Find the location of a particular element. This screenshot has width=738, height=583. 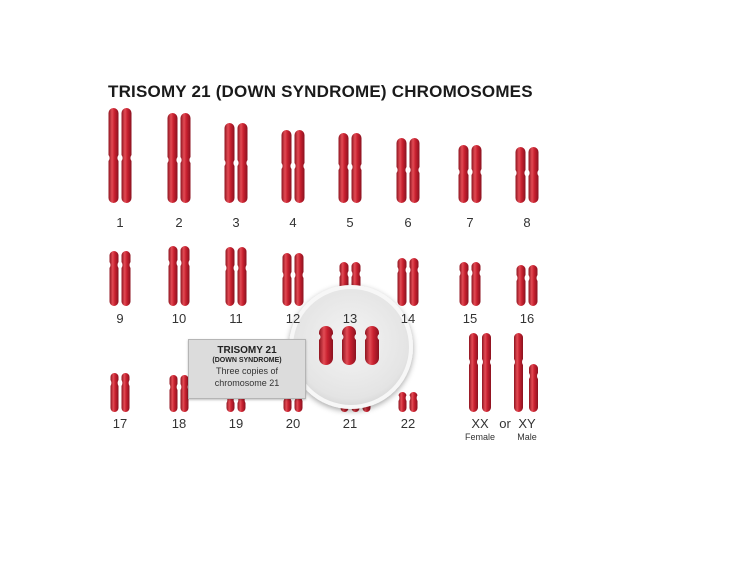

chromosome-5-a is located at coordinates (343, 168).